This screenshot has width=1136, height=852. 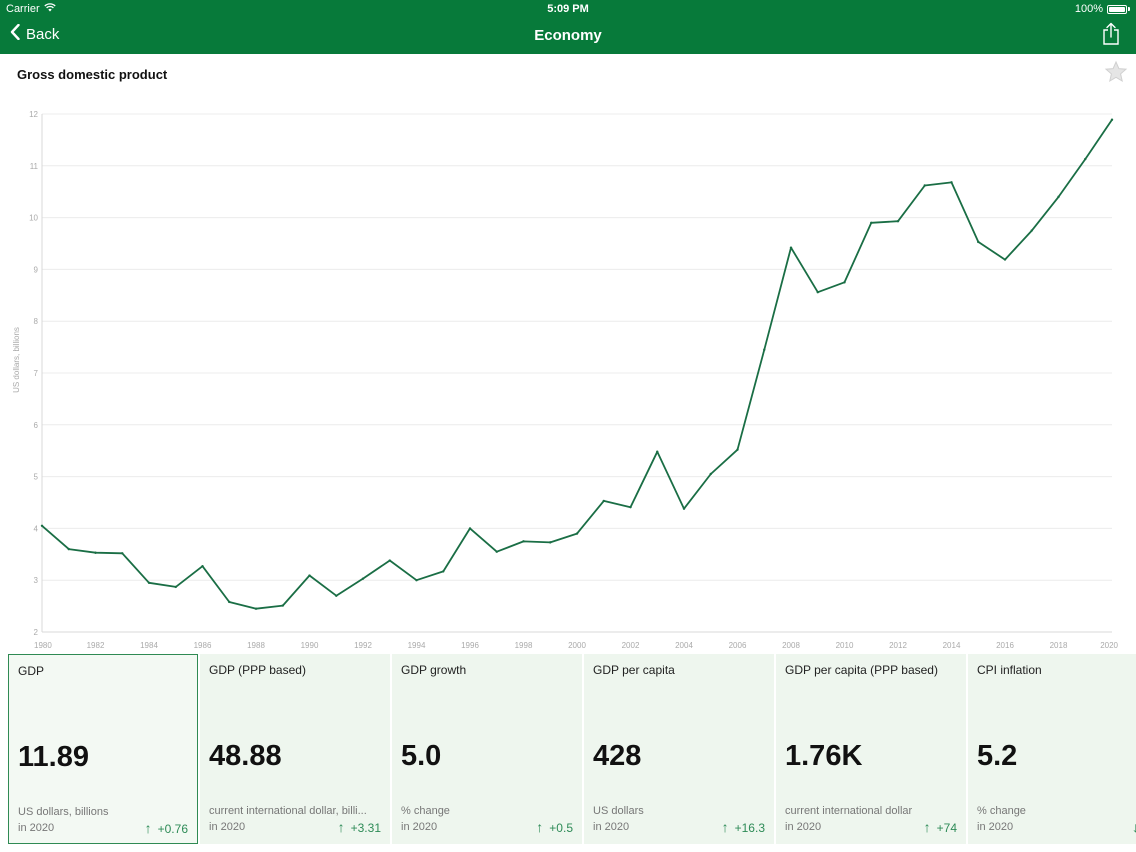 What do you see at coordinates (1009, 670) in the screenshot?
I see `card-title: CPI inflation` at bounding box center [1009, 670].